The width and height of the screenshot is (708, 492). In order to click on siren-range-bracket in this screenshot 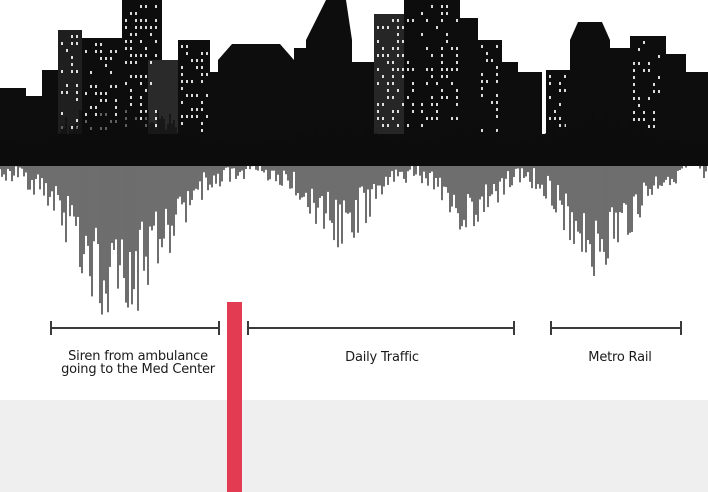, I will do `click(135, 328)`.